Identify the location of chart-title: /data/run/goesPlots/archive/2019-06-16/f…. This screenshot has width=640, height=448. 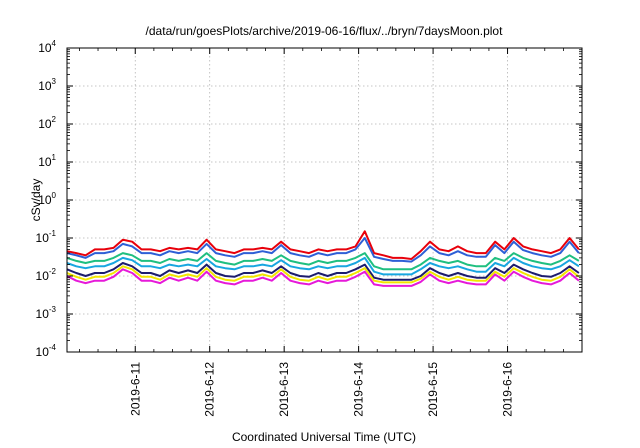
(325, 31).